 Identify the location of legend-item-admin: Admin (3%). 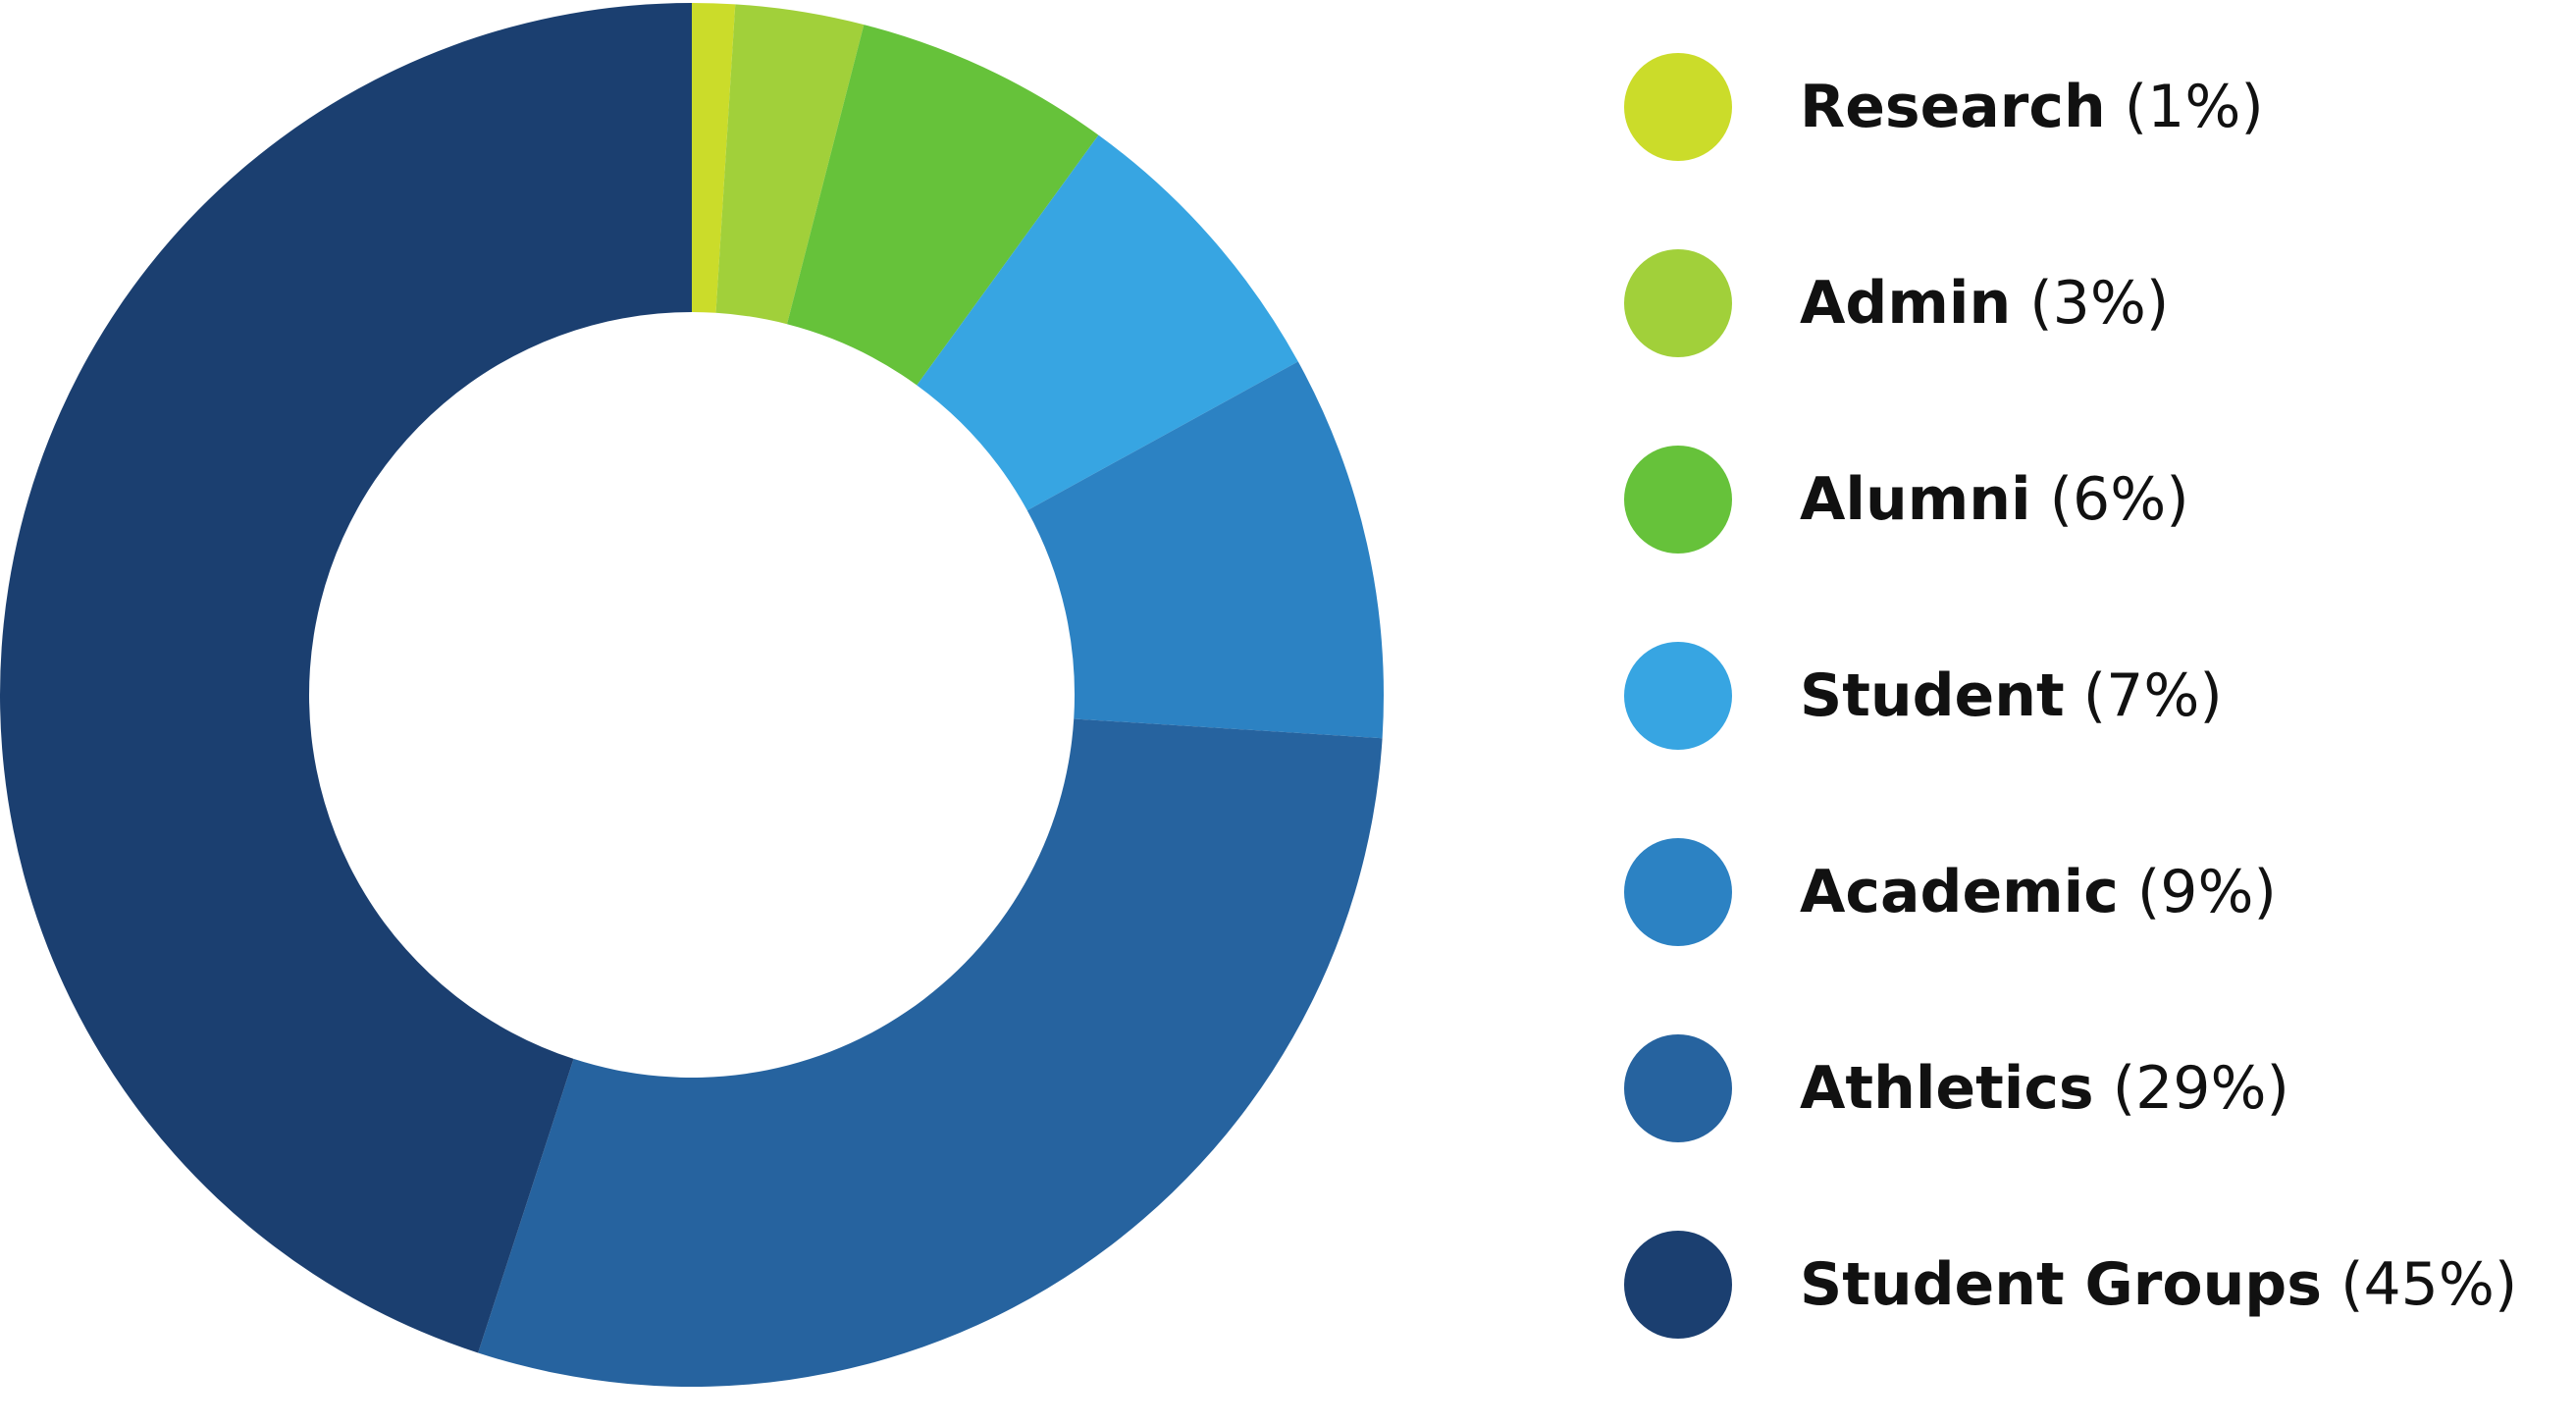
(2095, 345).